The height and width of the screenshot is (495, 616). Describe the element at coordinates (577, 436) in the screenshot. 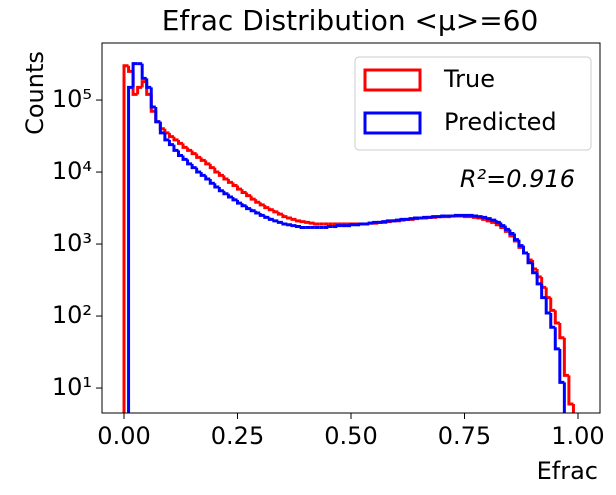

I see `x-tick-label: 1.00` at that location.